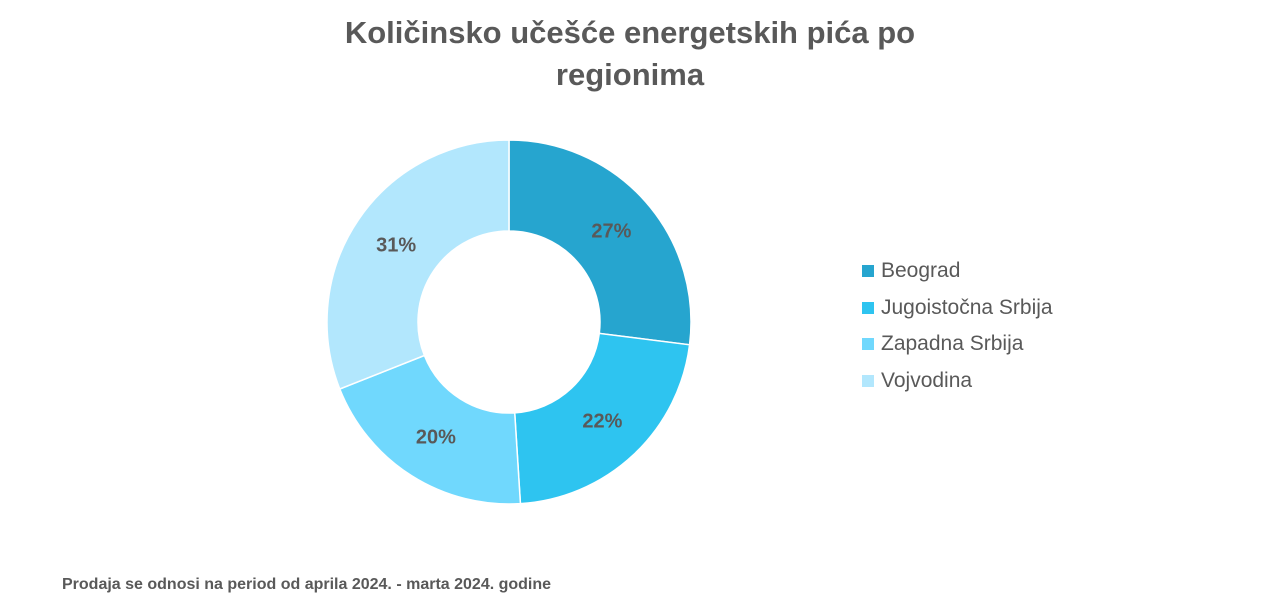 This screenshot has width=1280, height=612. Describe the element at coordinates (436, 437) in the screenshot. I see `slice-label-zapadna-srbija: 20%` at that location.